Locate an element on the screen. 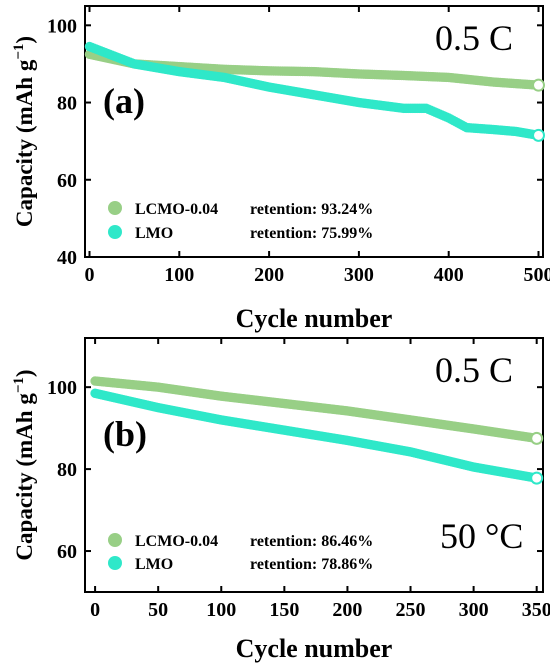  legend-retention: retention: 75.99% is located at coordinates (311, 233).